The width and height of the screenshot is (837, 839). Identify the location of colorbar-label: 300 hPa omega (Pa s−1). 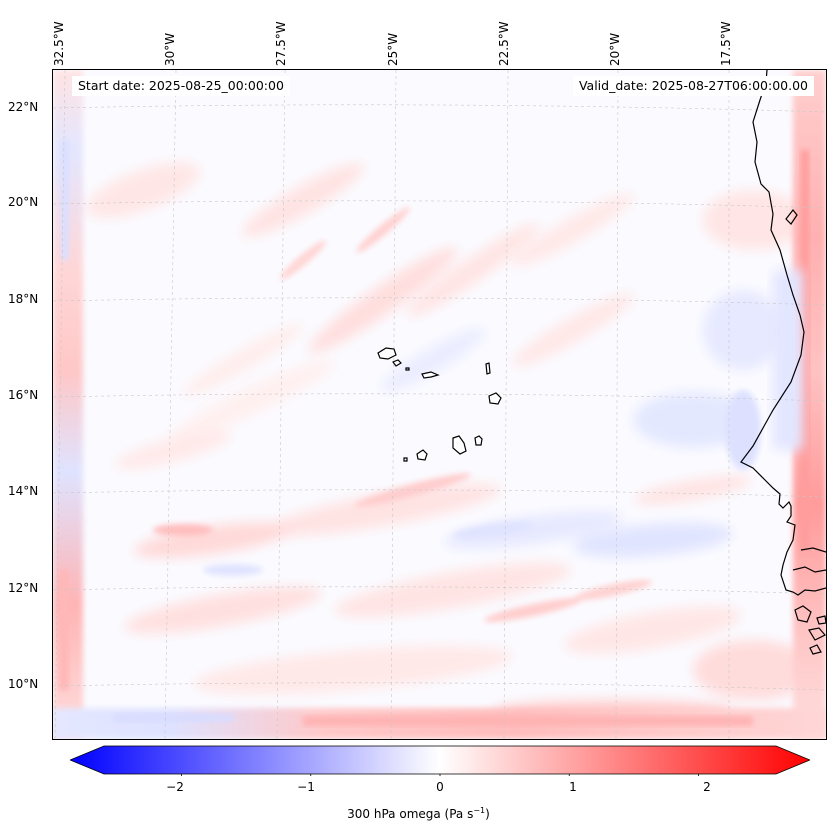
(418, 813).